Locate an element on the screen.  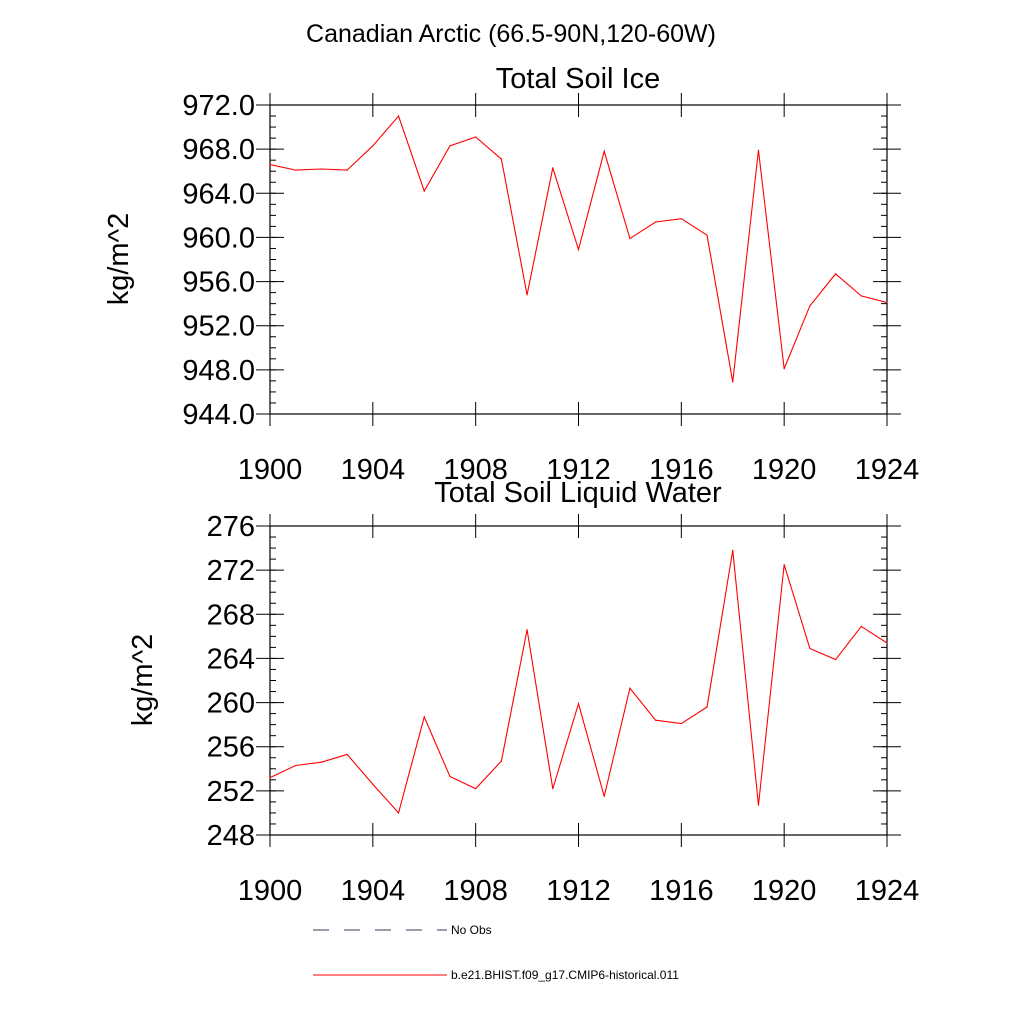
y-tick-label: 960.0 is located at coordinates (218, 238).